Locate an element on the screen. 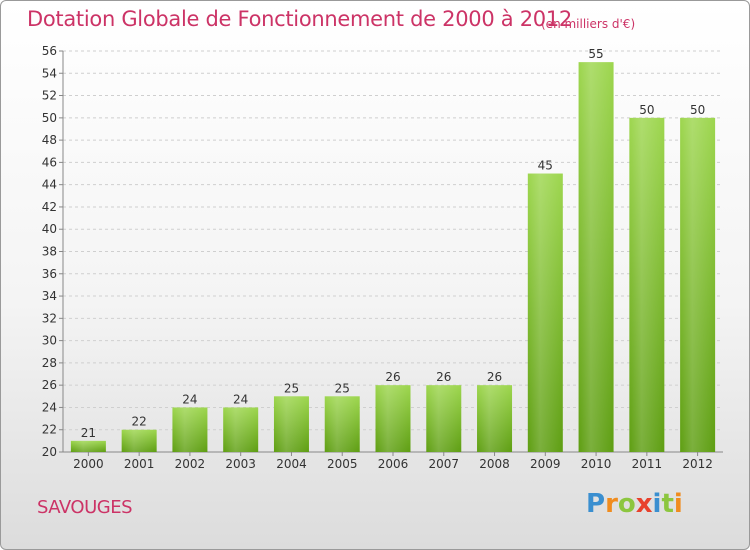 Image resolution: width=750 pixels, height=550 pixels. bar-shine-2011 is located at coordinates (647, 284).